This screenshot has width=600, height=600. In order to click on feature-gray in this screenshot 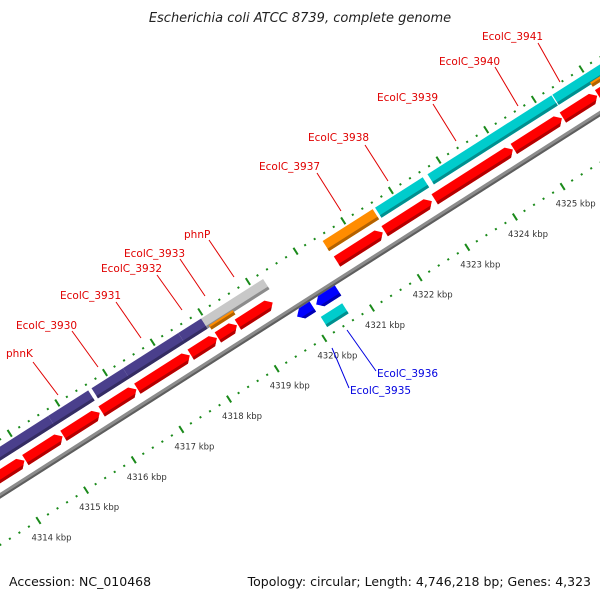, I will do `click(235, 303)`.